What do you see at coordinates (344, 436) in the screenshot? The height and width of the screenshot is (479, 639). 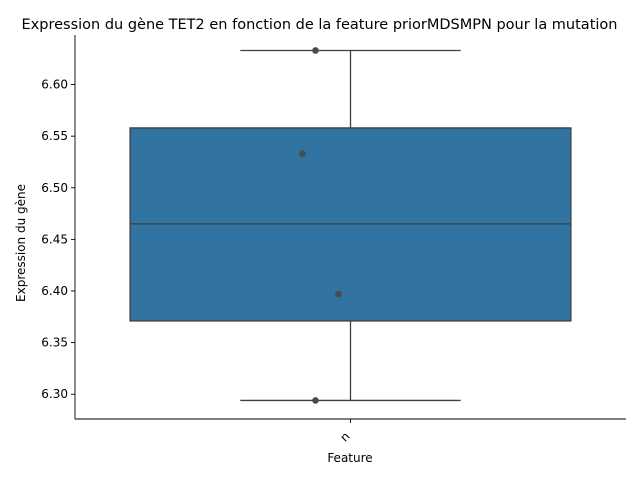 I see `x-tick-label: n` at bounding box center [344, 436].